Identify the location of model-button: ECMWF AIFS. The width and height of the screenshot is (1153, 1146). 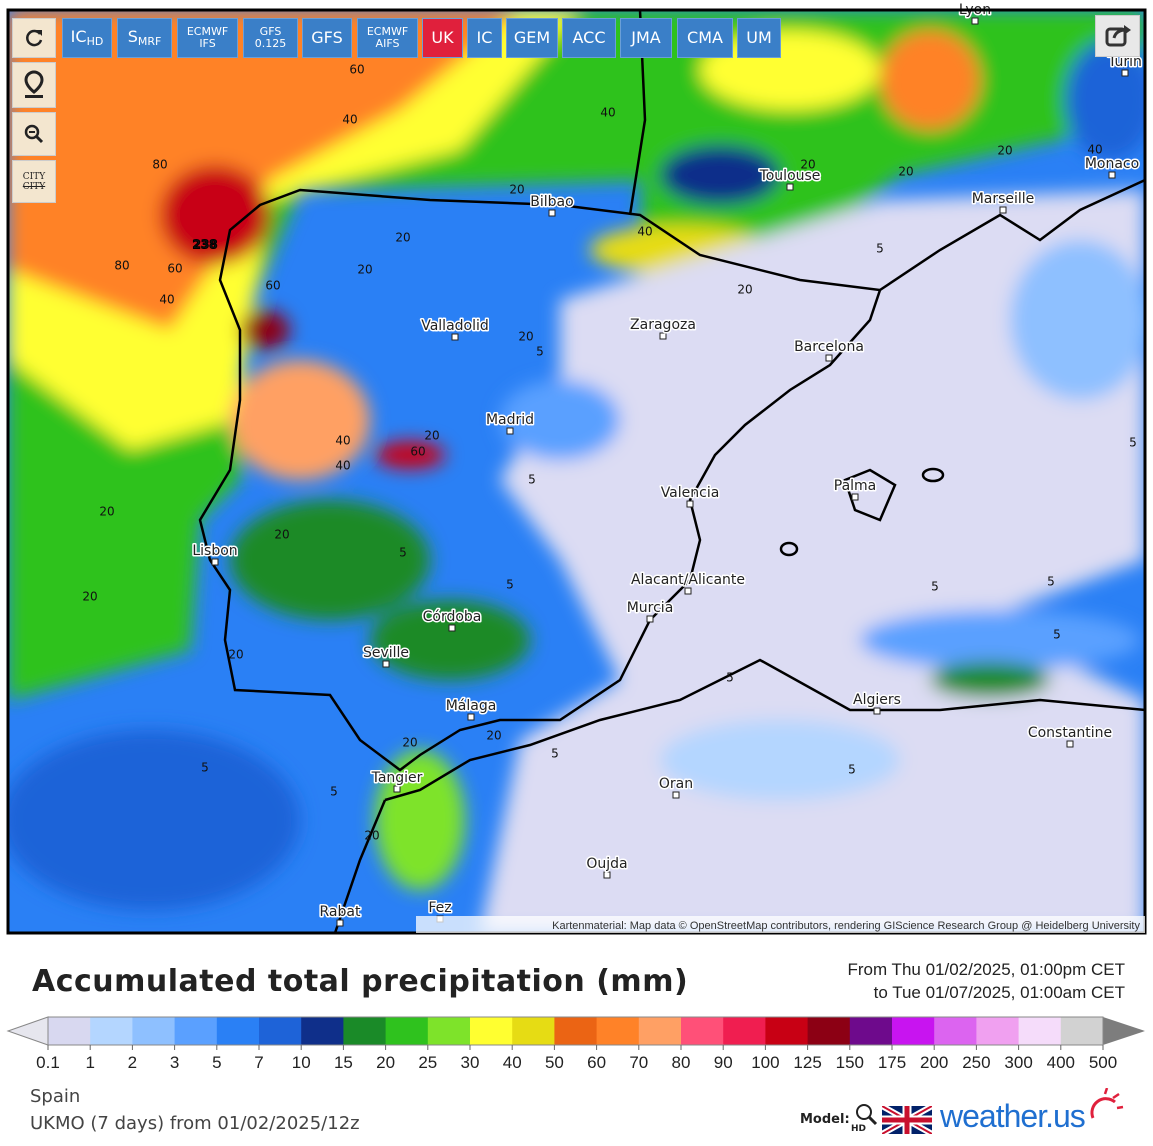
(387, 38).